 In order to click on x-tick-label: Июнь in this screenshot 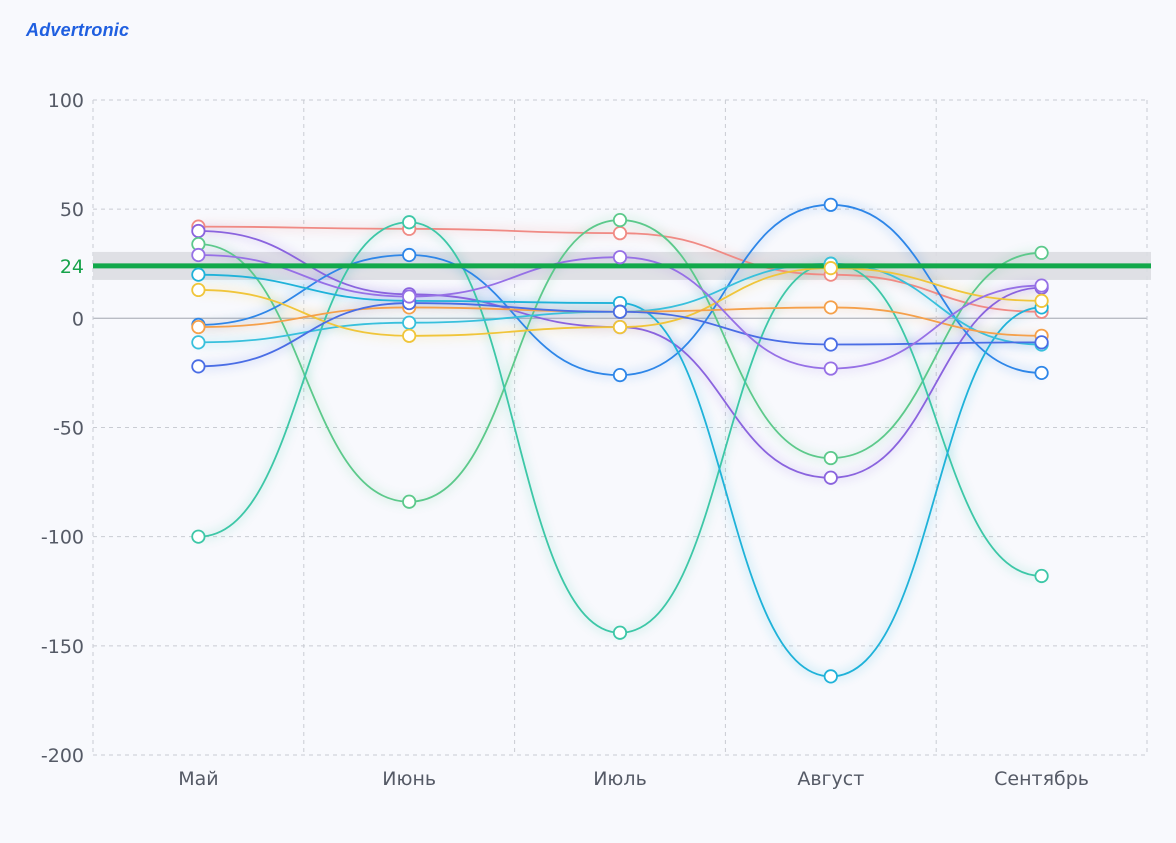, I will do `click(409, 779)`.